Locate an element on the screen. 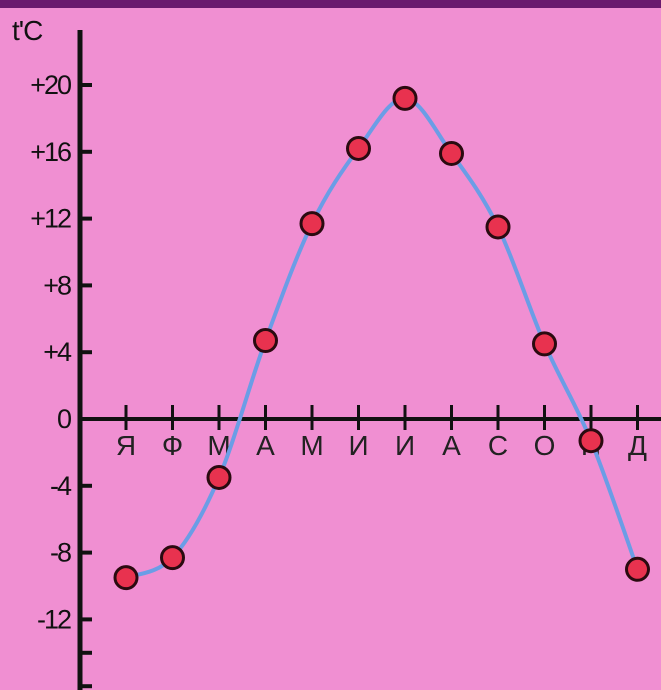 The height and width of the screenshot is (690, 661). y-tick-label: +4 is located at coordinates (57, 352).